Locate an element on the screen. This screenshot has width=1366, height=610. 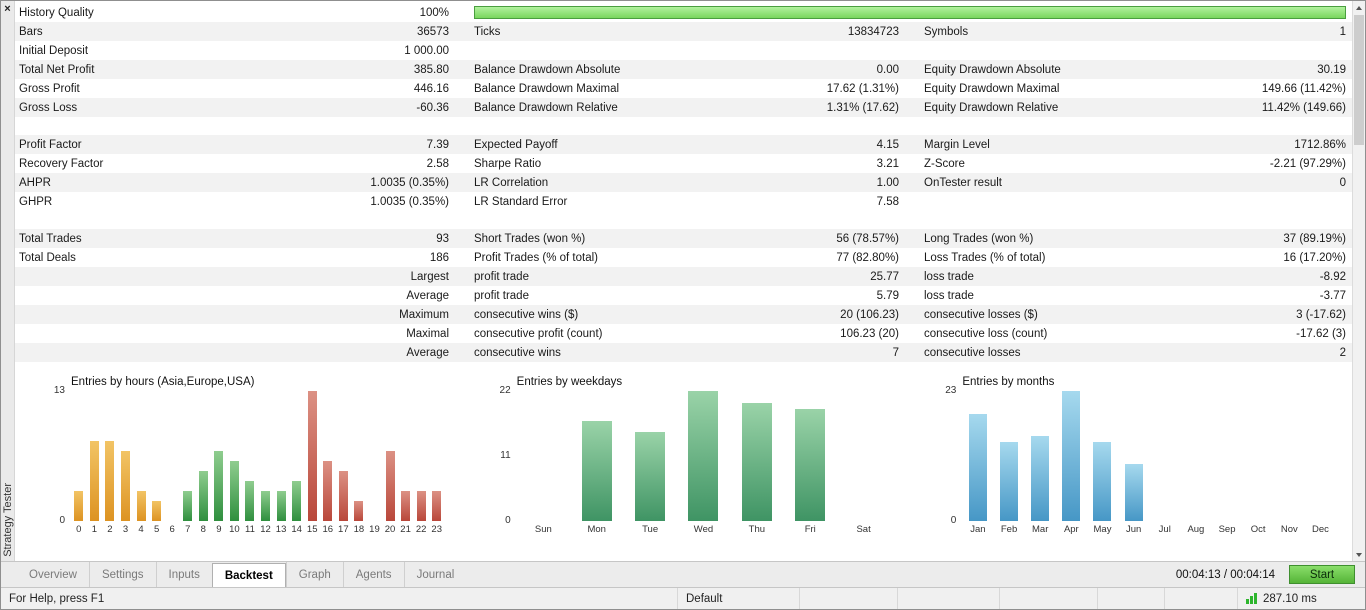
stat-value: 4.15 is located at coordinates (887, 144).